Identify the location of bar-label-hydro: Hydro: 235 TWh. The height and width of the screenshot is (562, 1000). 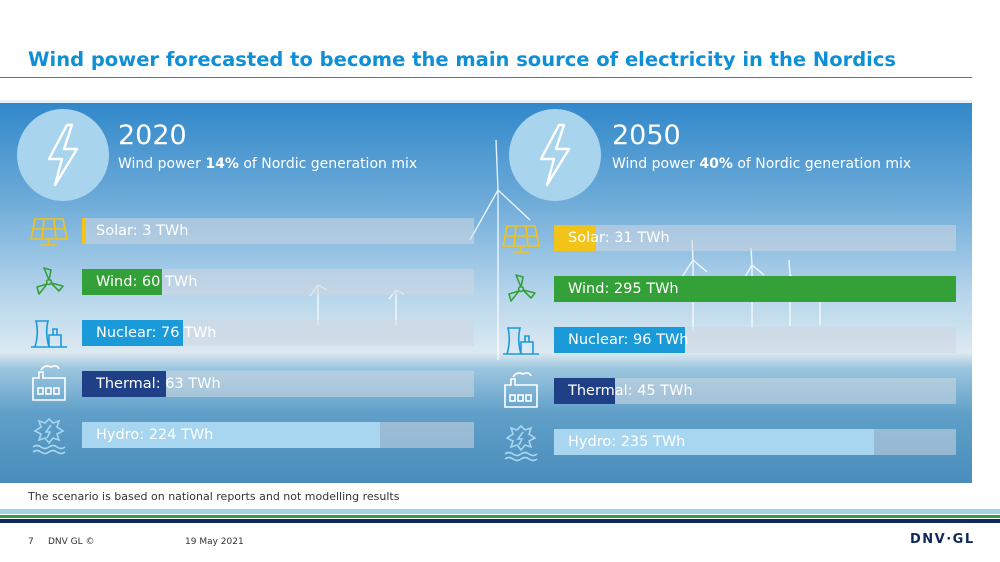
(627, 442).